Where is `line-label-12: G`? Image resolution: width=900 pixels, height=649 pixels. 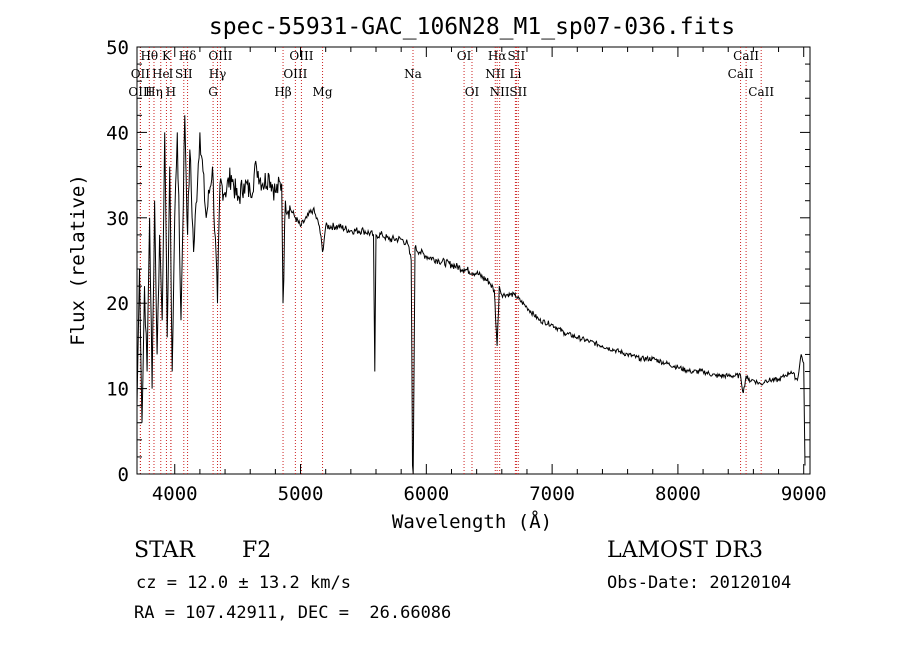
line-label-12: G is located at coordinates (213, 92).